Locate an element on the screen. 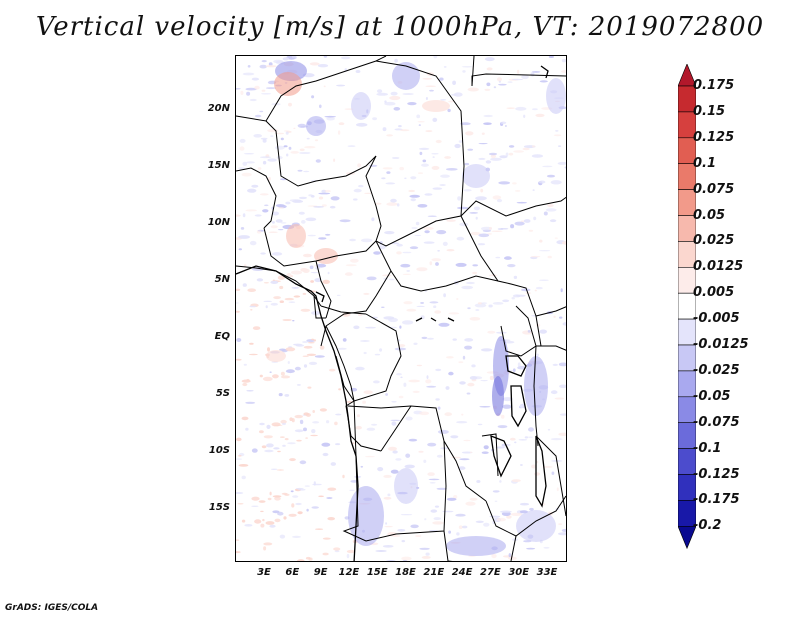 The image size is (800, 618). lat-label: EQ is located at coordinates (222, 336).